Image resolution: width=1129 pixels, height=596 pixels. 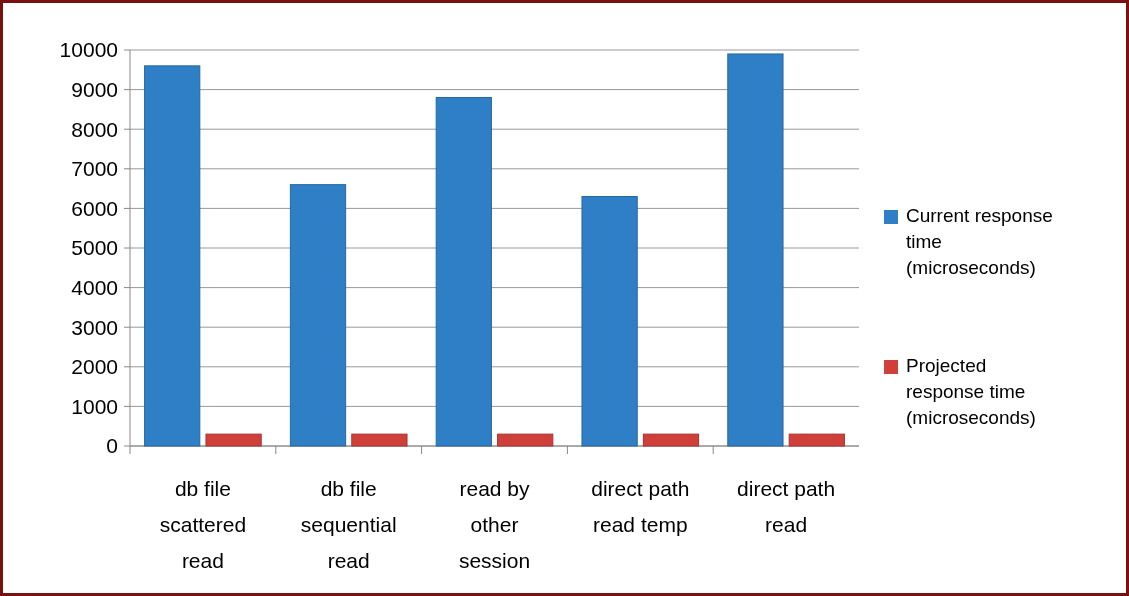 I want to click on x-tick-label: direct path read temp, so click(x=640, y=506).